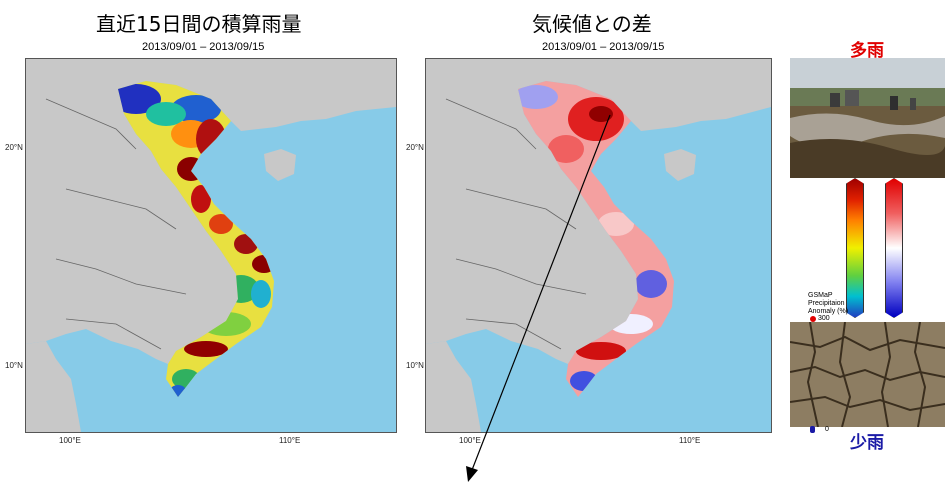 This screenshot has width=945, height=487. What do you see at coordinates (14, 365) in the screenshot?
I see `left-lat10-tick: 10°N` at bounding box center [14, 365].